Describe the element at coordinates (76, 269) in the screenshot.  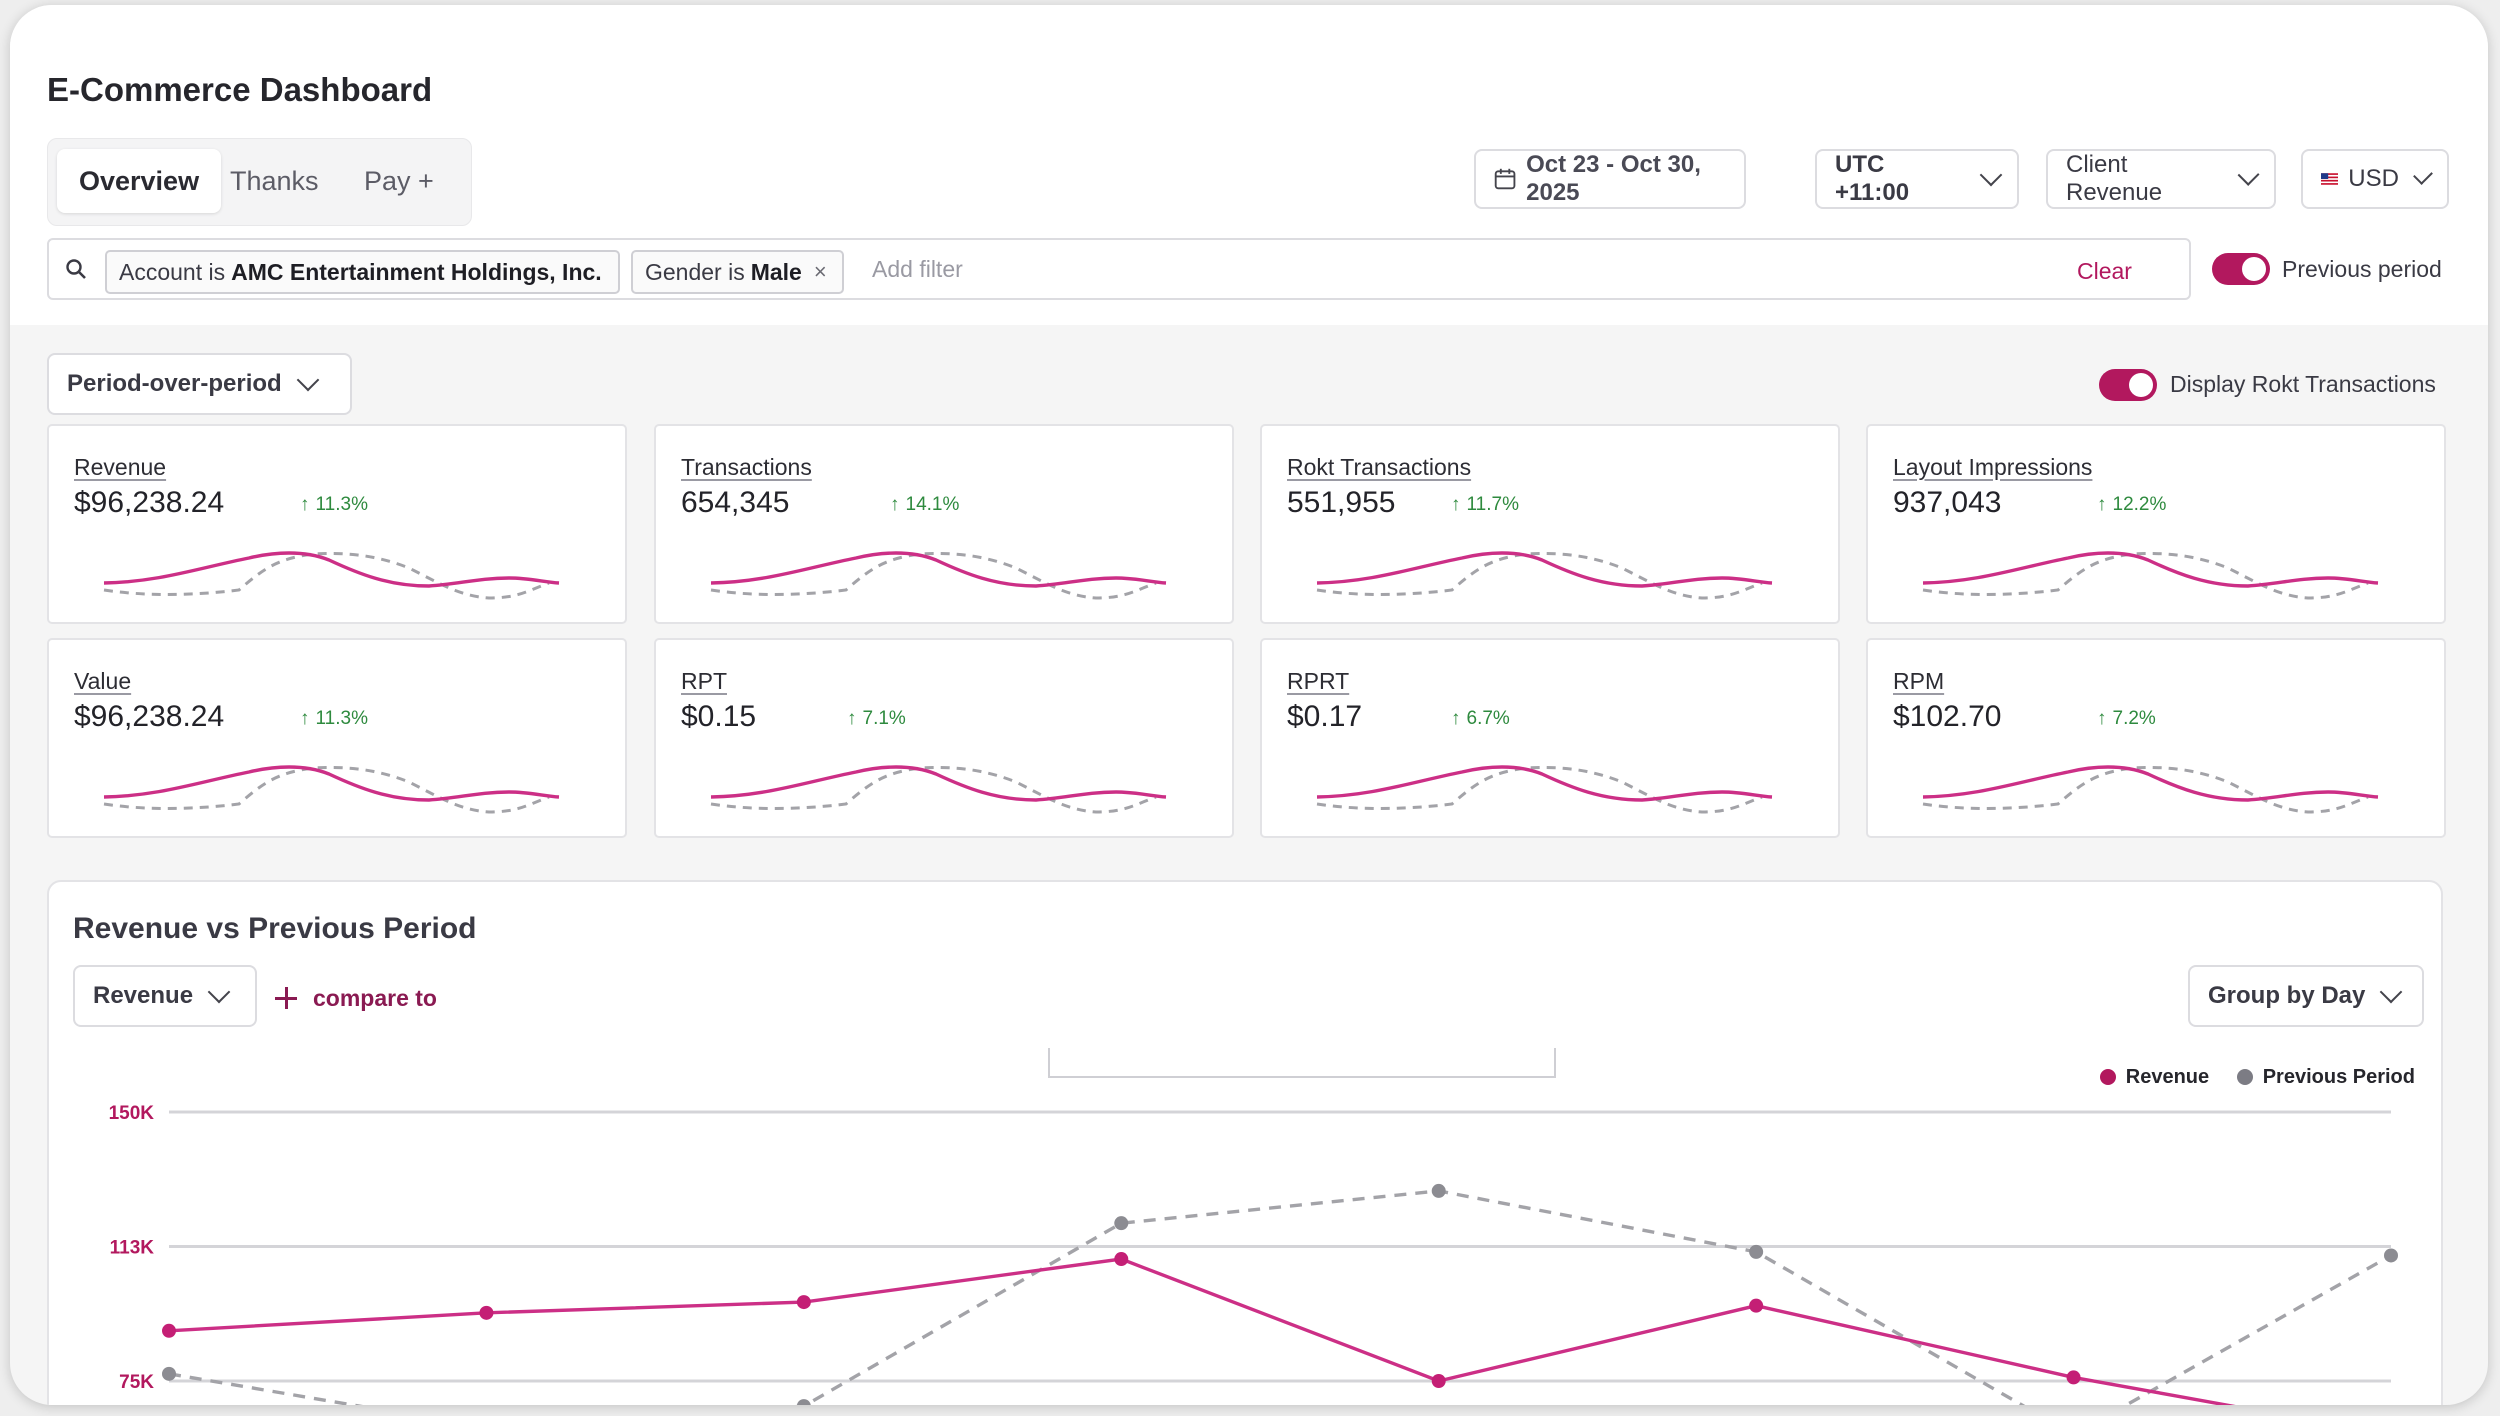
I see `search-icon` at that location.